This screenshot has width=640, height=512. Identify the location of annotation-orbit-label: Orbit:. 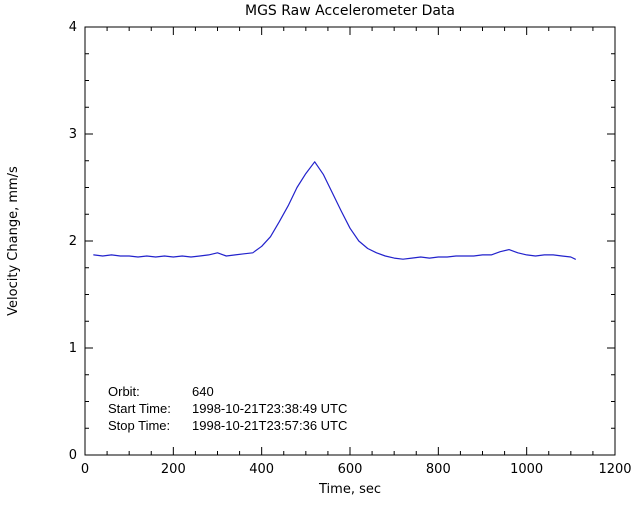
(124, 391).